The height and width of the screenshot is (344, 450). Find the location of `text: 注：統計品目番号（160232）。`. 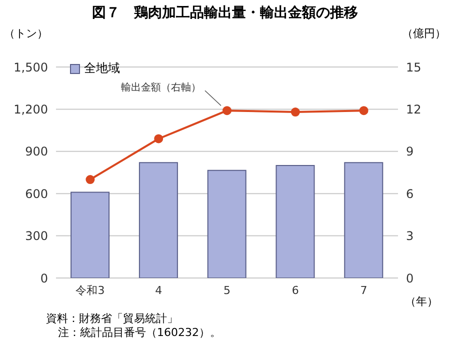

text: 注：統計品目番号（160232）。 is located at coordinates (139, 333).